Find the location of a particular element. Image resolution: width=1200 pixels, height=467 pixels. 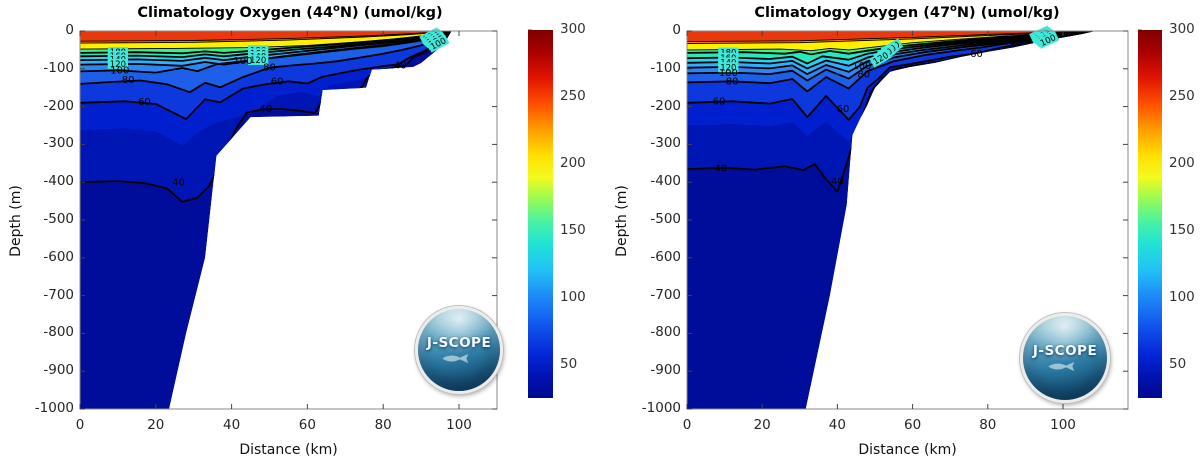

degree-superscript: o is located at coordinates (336, 8).